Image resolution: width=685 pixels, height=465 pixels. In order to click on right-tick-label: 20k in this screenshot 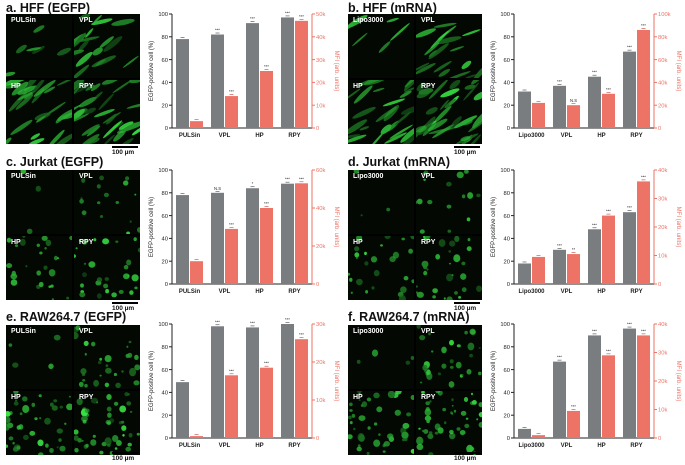, I will do `click(662, 382)`.